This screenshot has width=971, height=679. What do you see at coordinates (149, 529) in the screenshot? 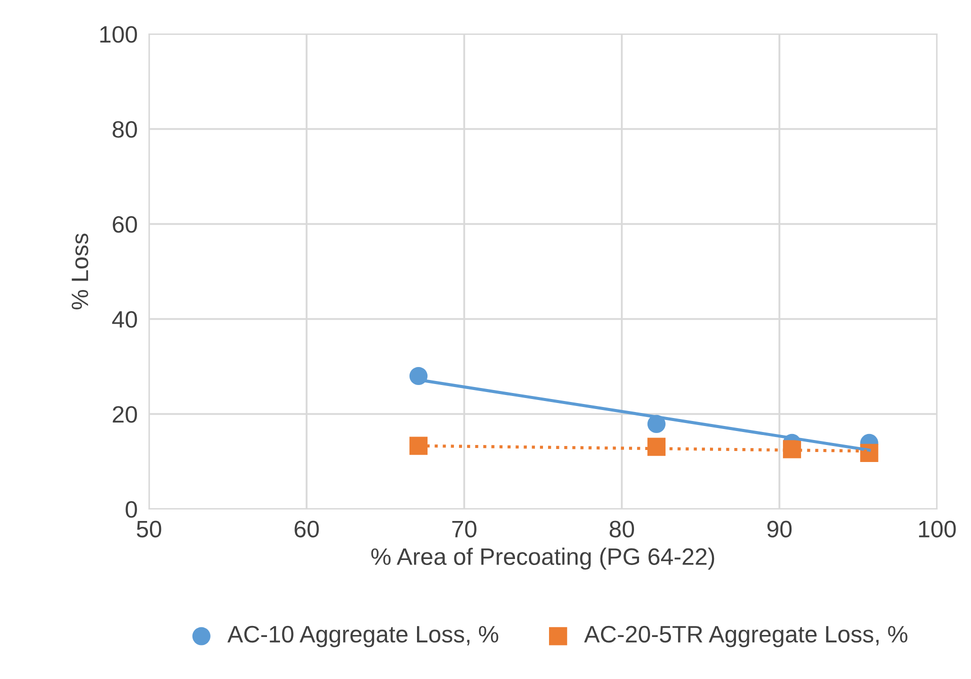
I see `x-tick-label: 50` at bounding box center [149, 529].